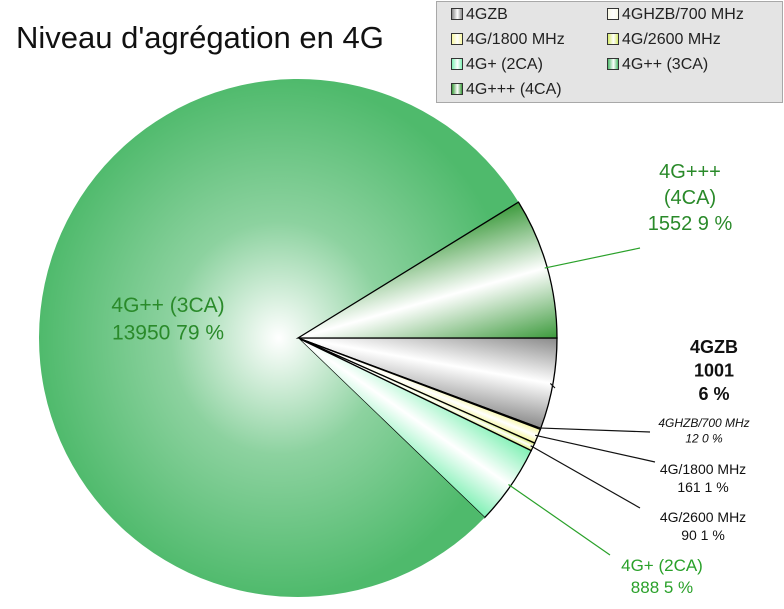 The width and height of the screenshot is (784, 609). I want to click on legend-item-4ghzb-700-mhz: 4GHZB/700 MHz, so click(675, 15).